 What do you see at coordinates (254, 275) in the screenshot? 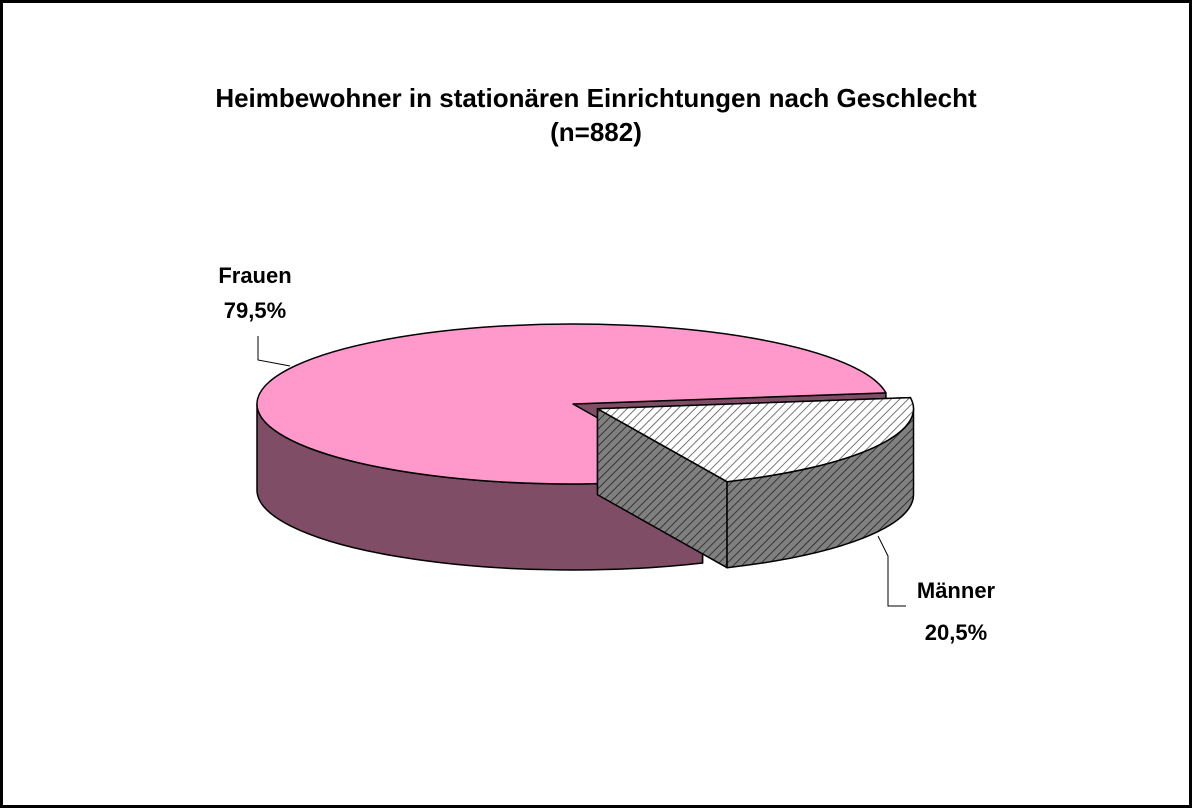
I see `category-label: Frauen` at bounding box center [254, 275].